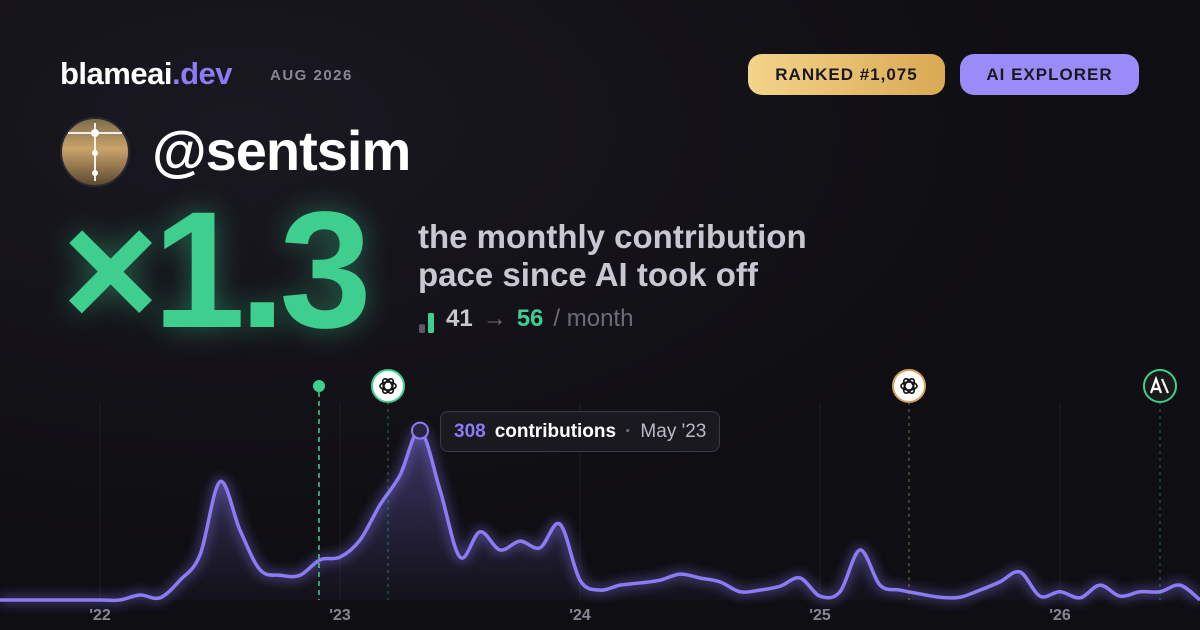  What do you see at coordinates (494, 318) in the screenshot?
I see `pace-arrow: →` at bounding box center [494, 318].